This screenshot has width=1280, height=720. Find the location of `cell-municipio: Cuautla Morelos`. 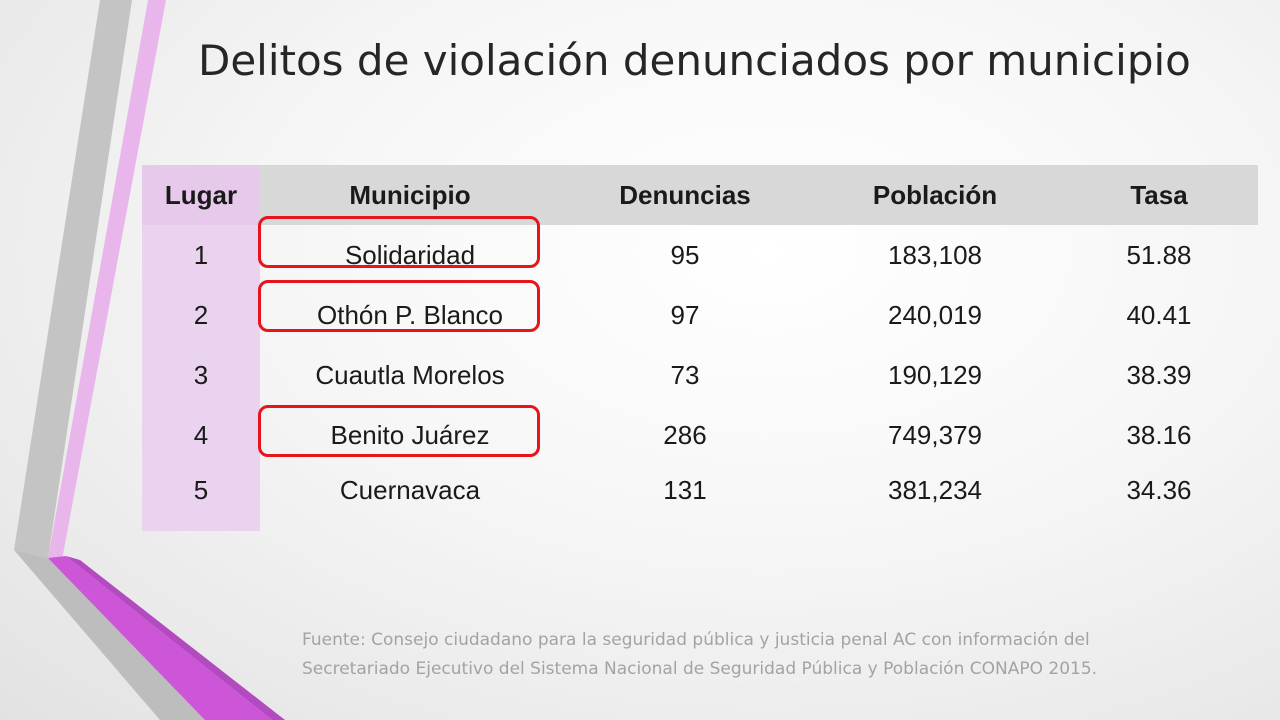

cell-municipio: Cuautla Morelos is located at coordinates (410, 374).